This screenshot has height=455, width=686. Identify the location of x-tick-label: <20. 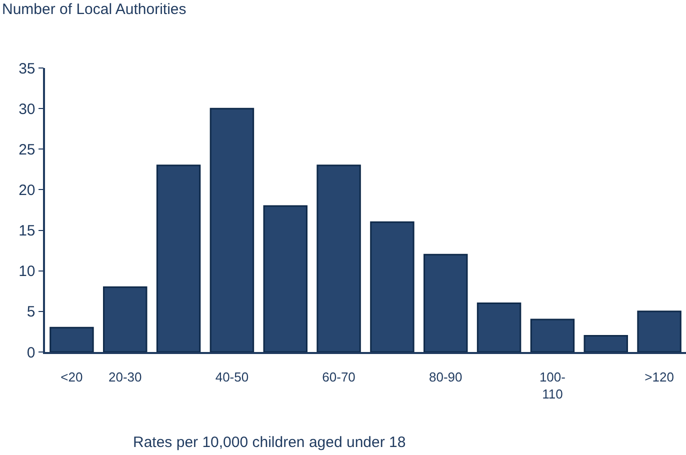
(71, 376).